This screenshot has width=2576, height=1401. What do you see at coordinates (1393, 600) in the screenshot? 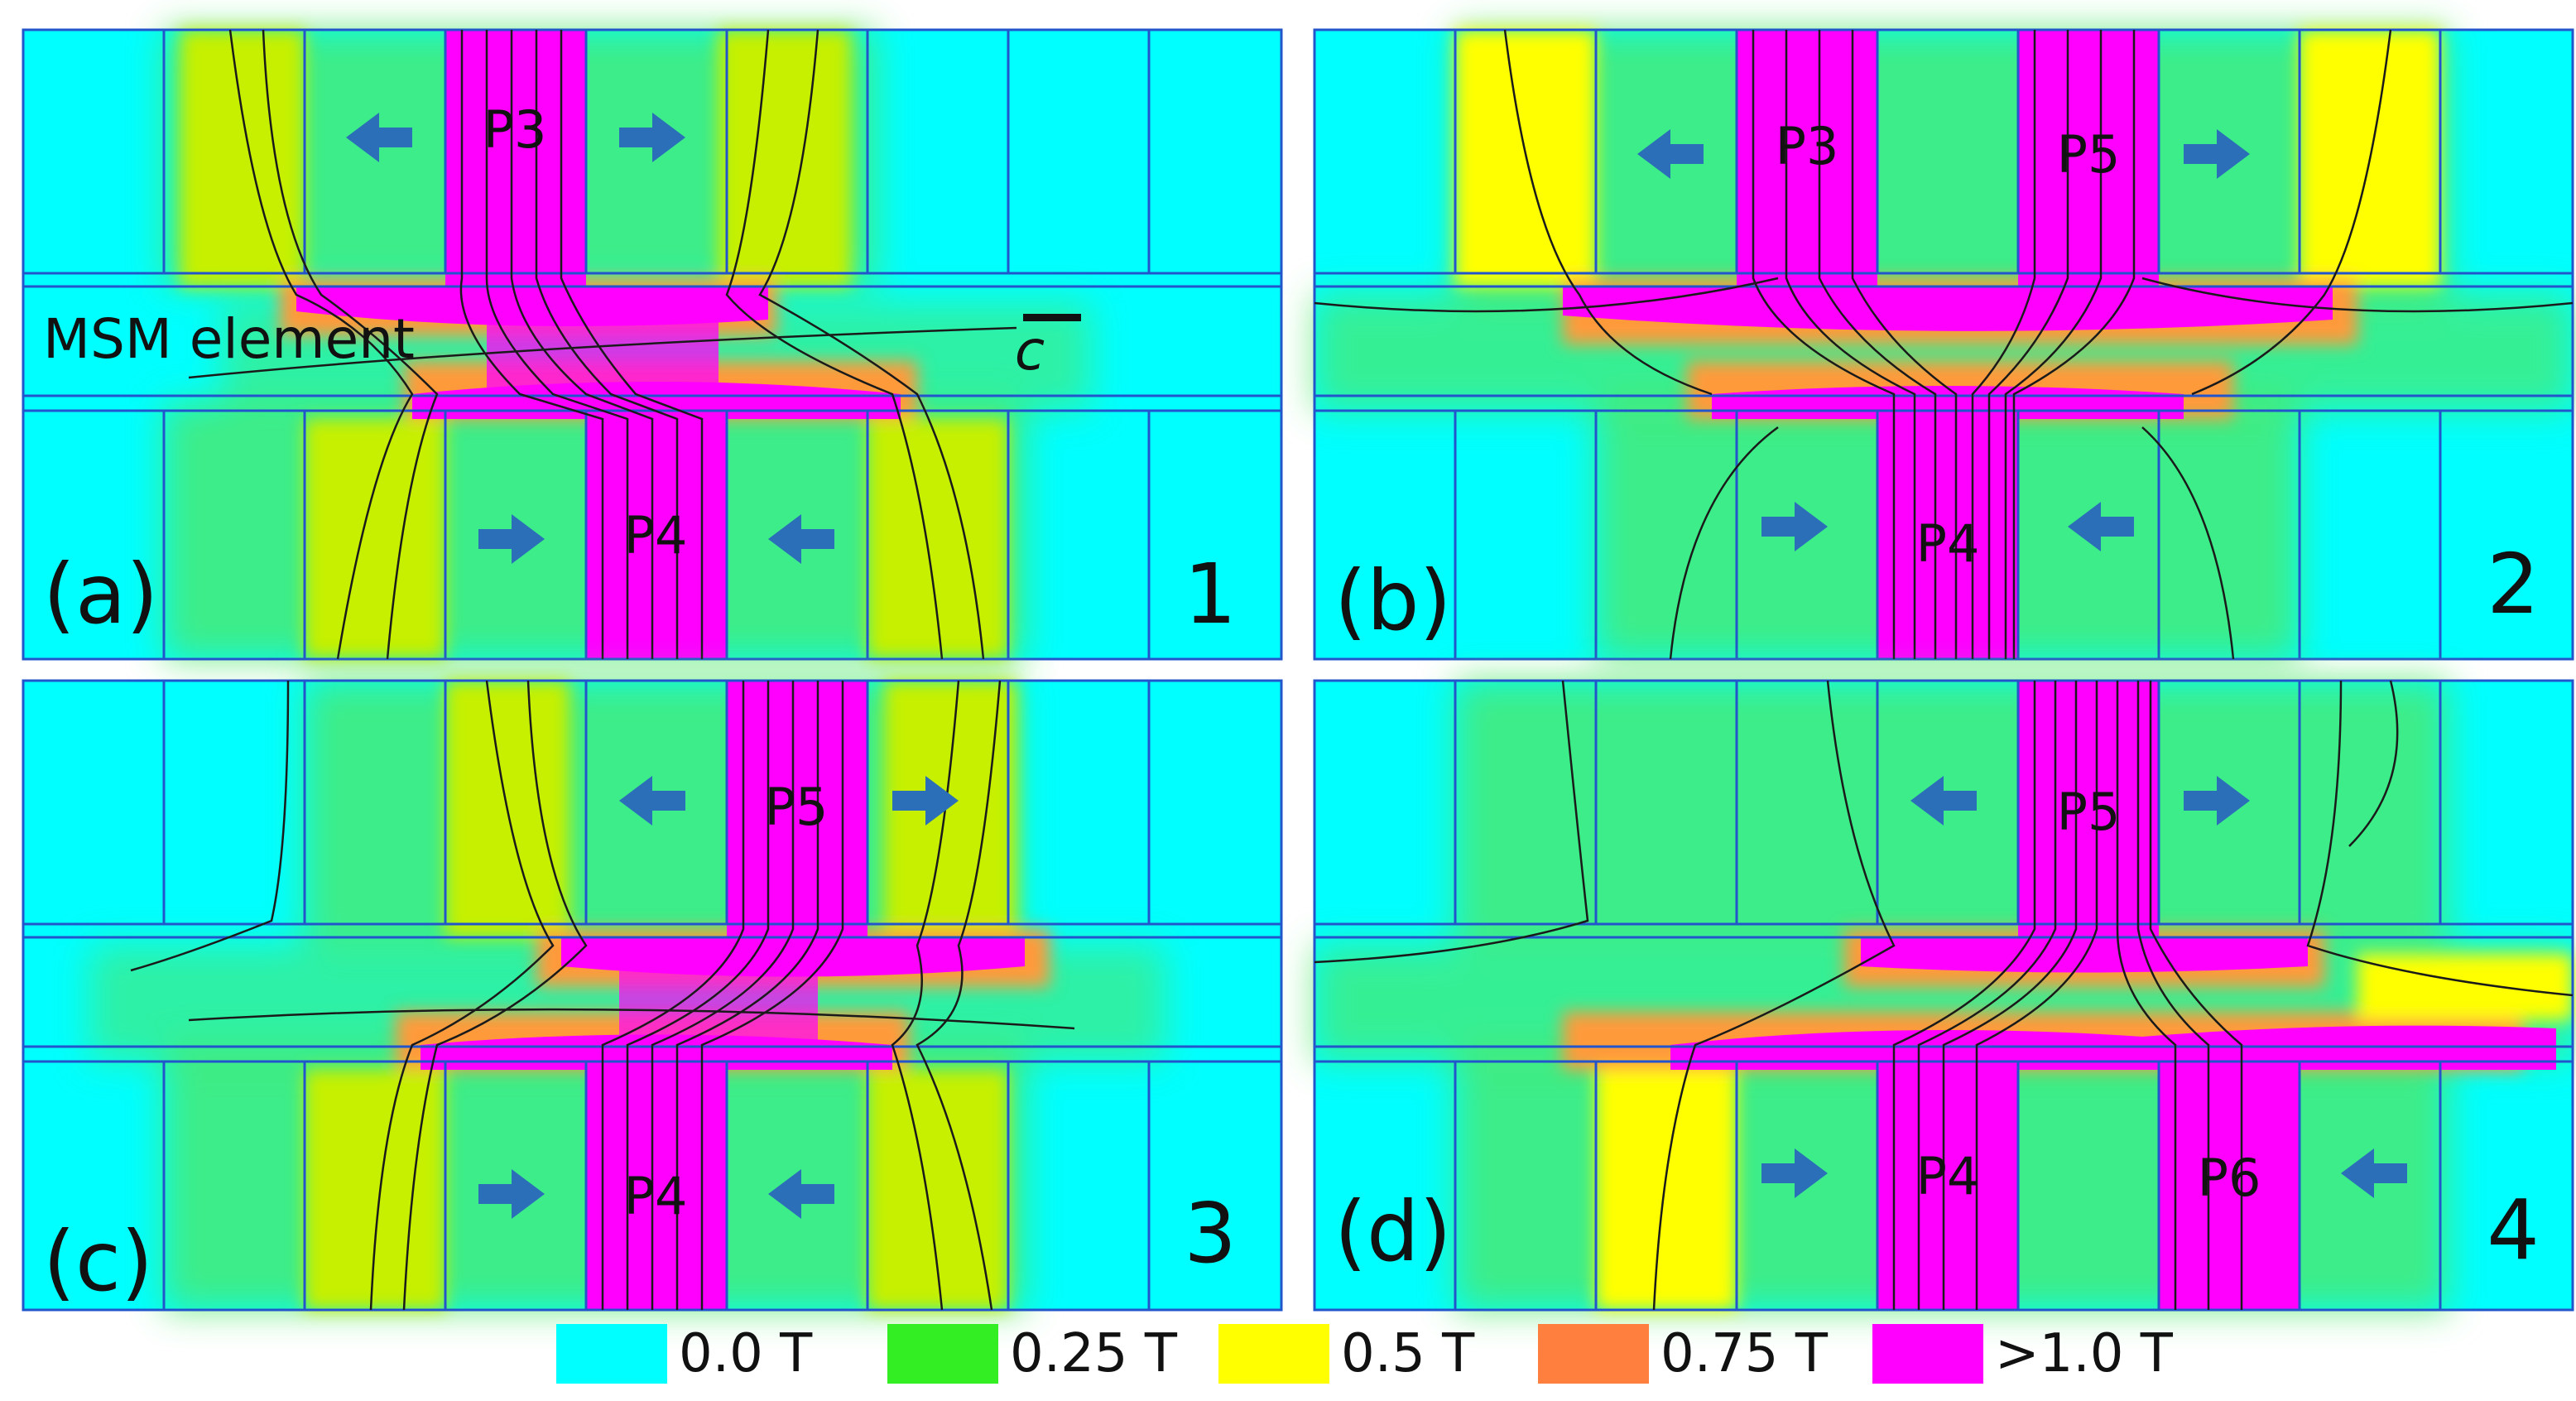
I see `panel-label: (b)` at bounding box center [1393, 600].